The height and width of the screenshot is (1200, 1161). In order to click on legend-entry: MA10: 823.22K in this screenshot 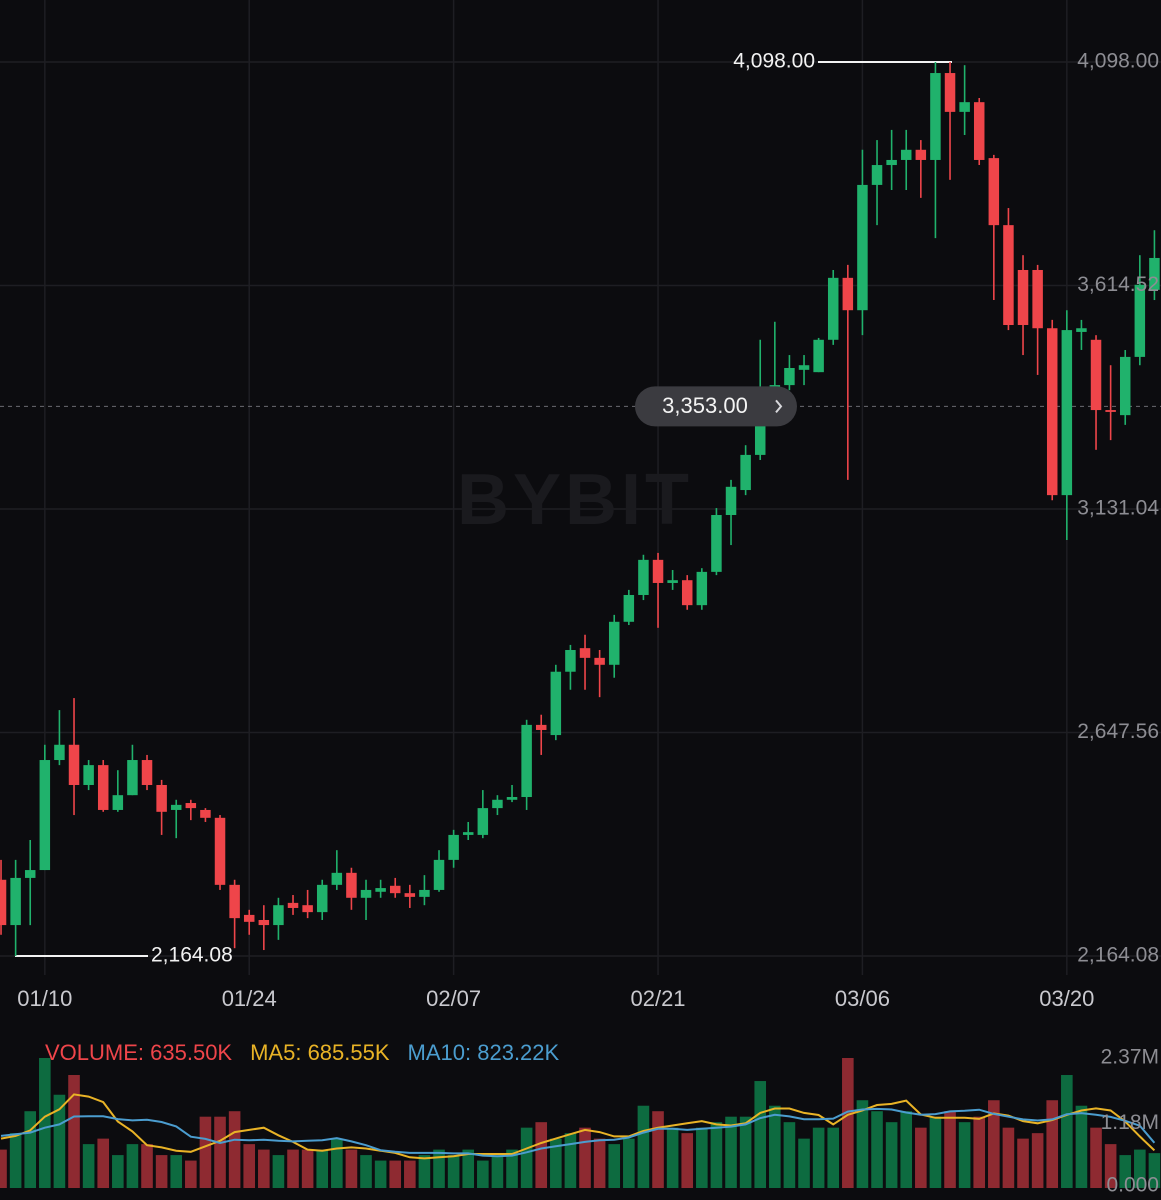, I will do `click(484, 1052)`.